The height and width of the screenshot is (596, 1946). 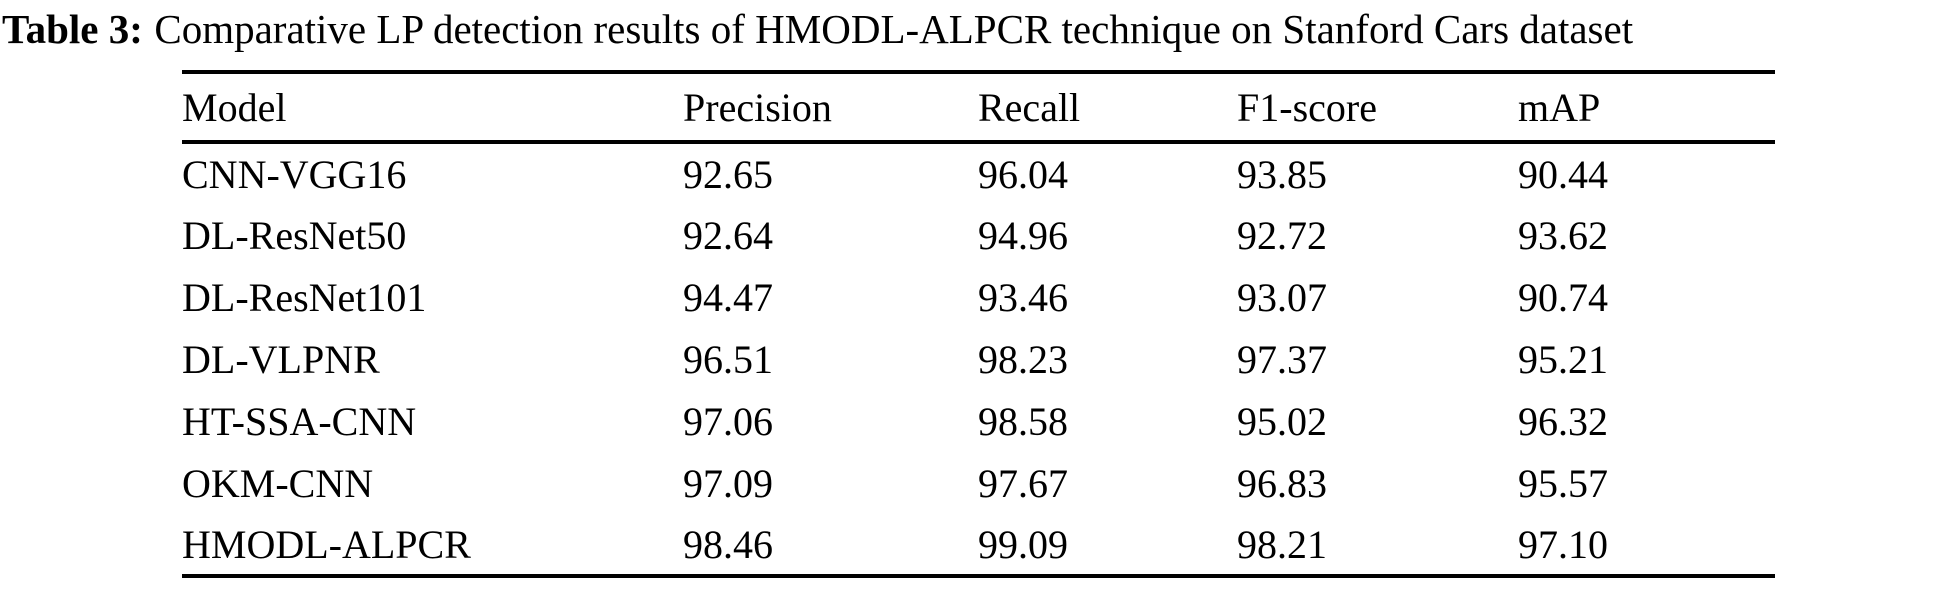 What do you see at coordinates (1282, 235) in the screenshot?
I see `f1-score-cell: 92.72` at bounding box center [1282, 235].